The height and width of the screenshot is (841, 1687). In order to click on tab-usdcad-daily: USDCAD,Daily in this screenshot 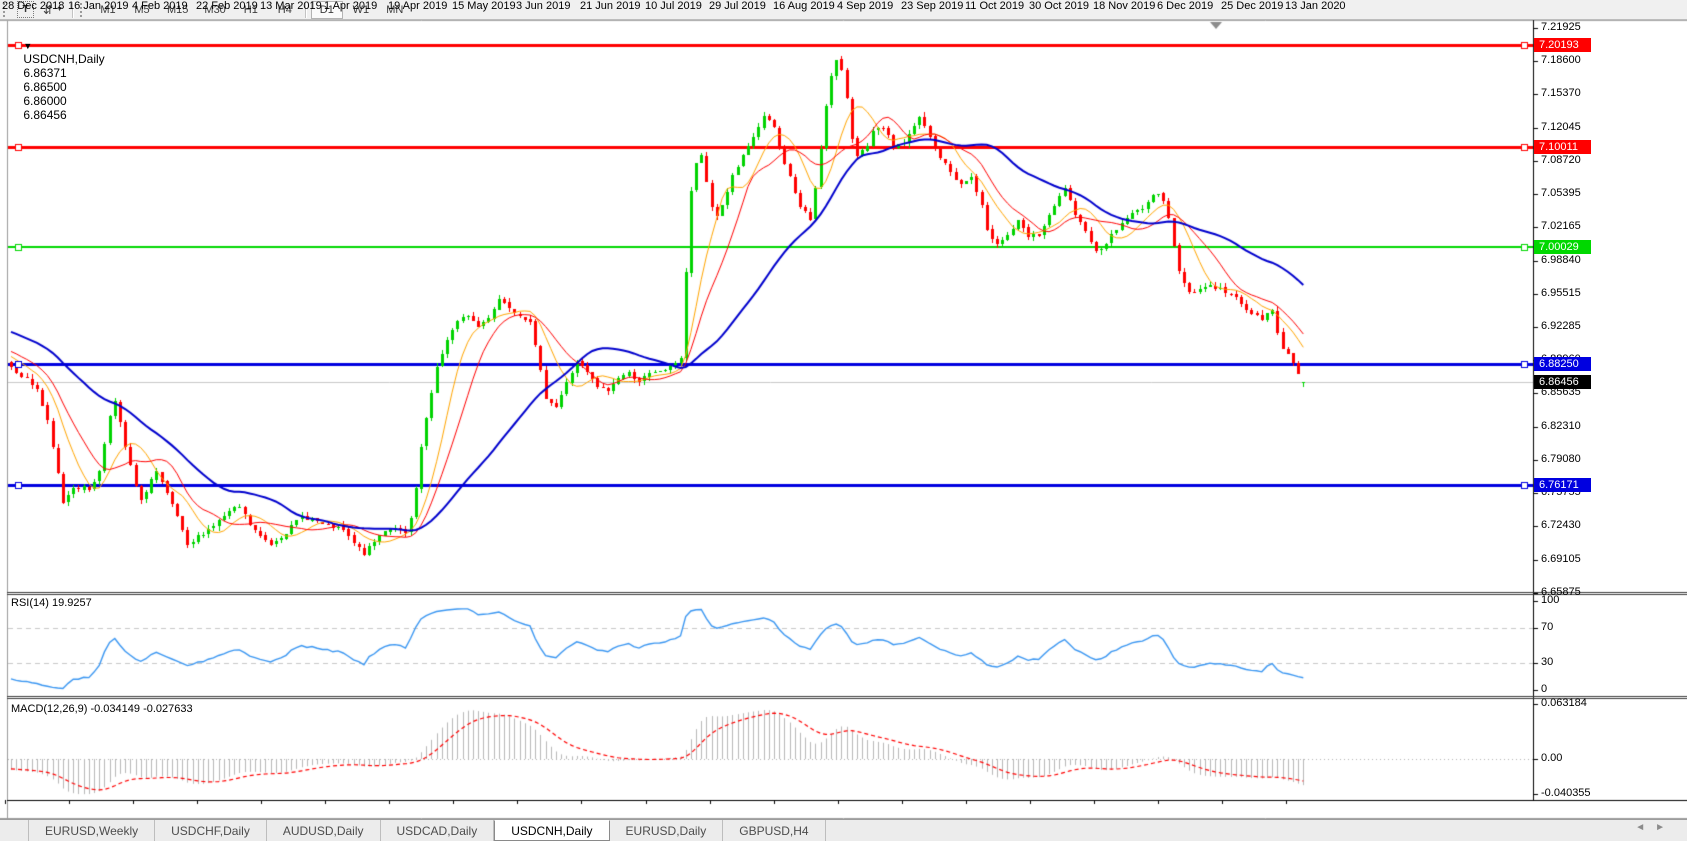, I will do `click(438, 830)`.